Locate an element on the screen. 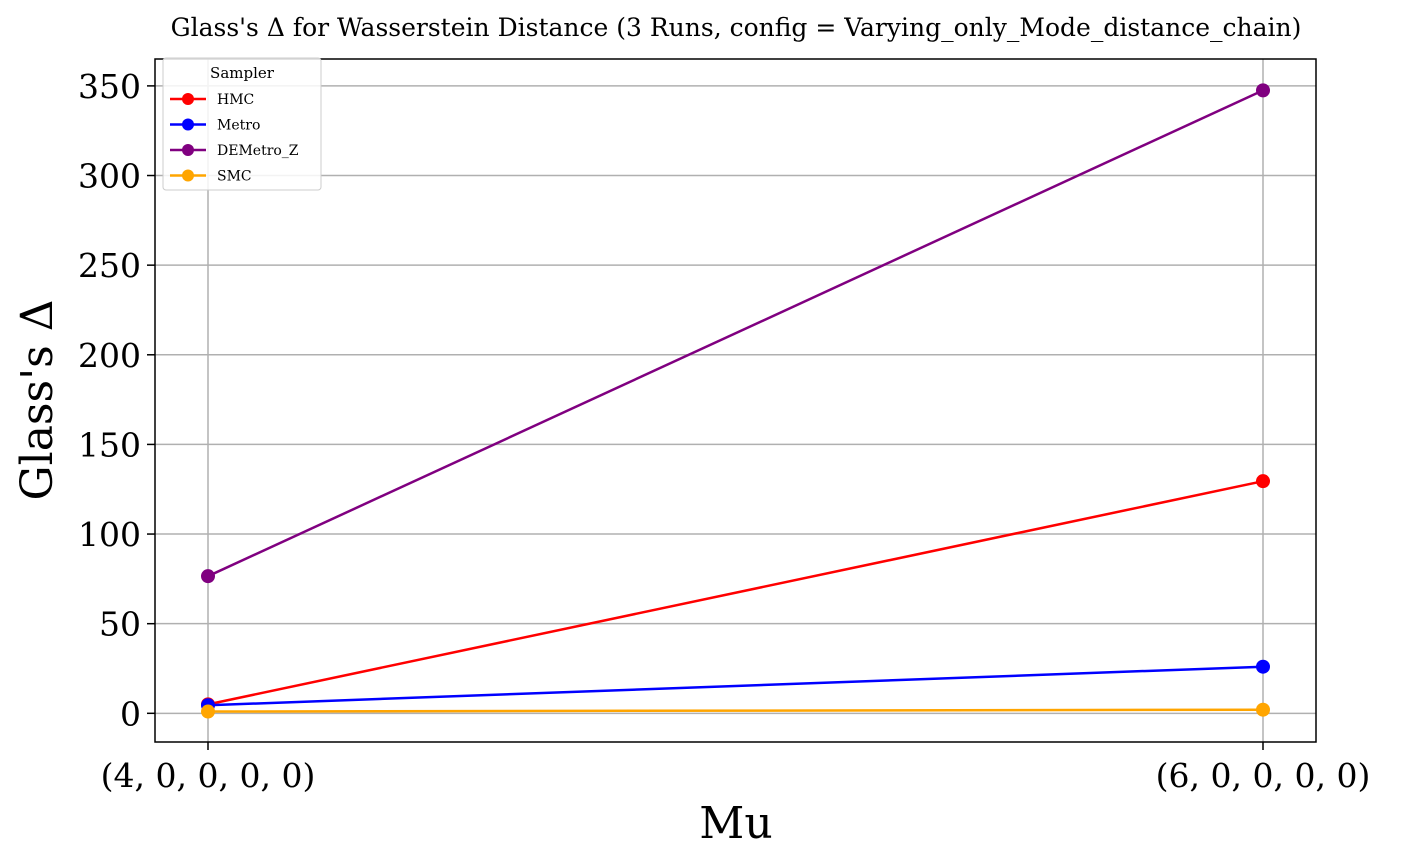 Image resolution: width=1410 pixels, height=862 pixels. legend-label: Metro is located at coordinates (238, 126).